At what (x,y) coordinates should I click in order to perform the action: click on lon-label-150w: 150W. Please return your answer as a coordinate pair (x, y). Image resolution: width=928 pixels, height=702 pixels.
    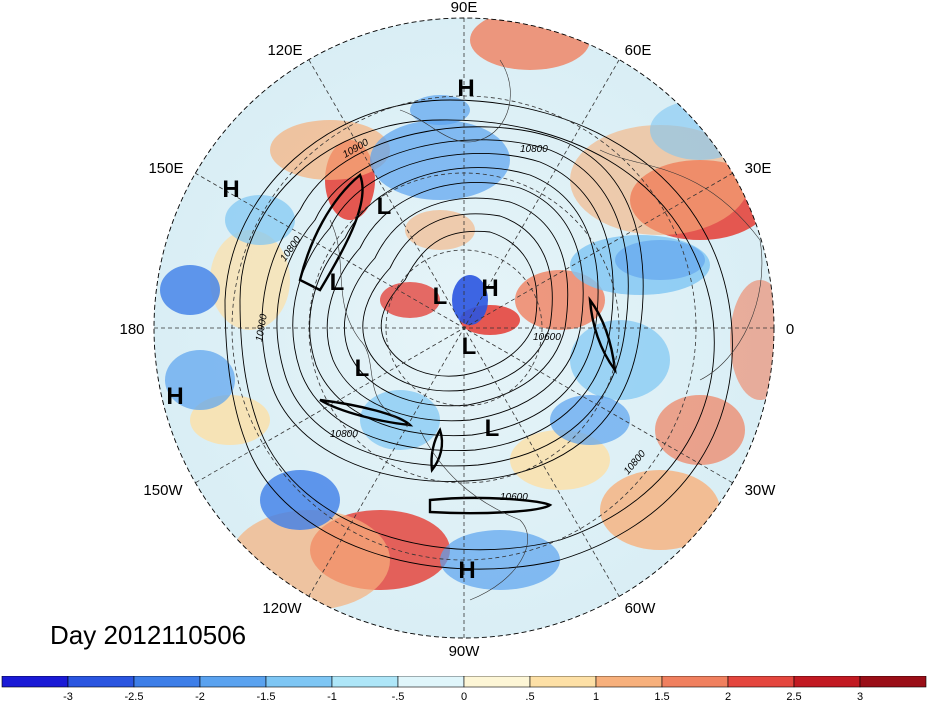
    Looking at the image, I should click on (163, 490).